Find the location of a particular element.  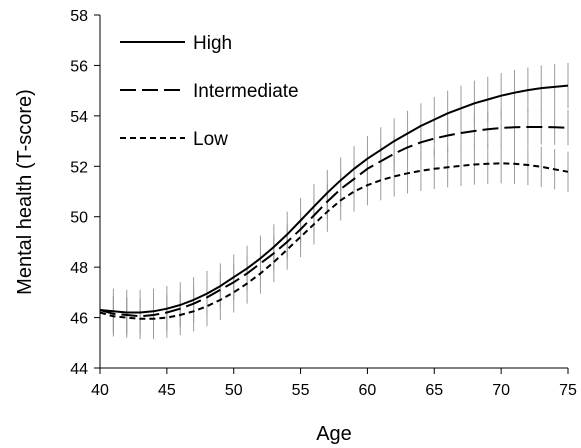

x-axis-title: Age is located at coordinates (334, 434).